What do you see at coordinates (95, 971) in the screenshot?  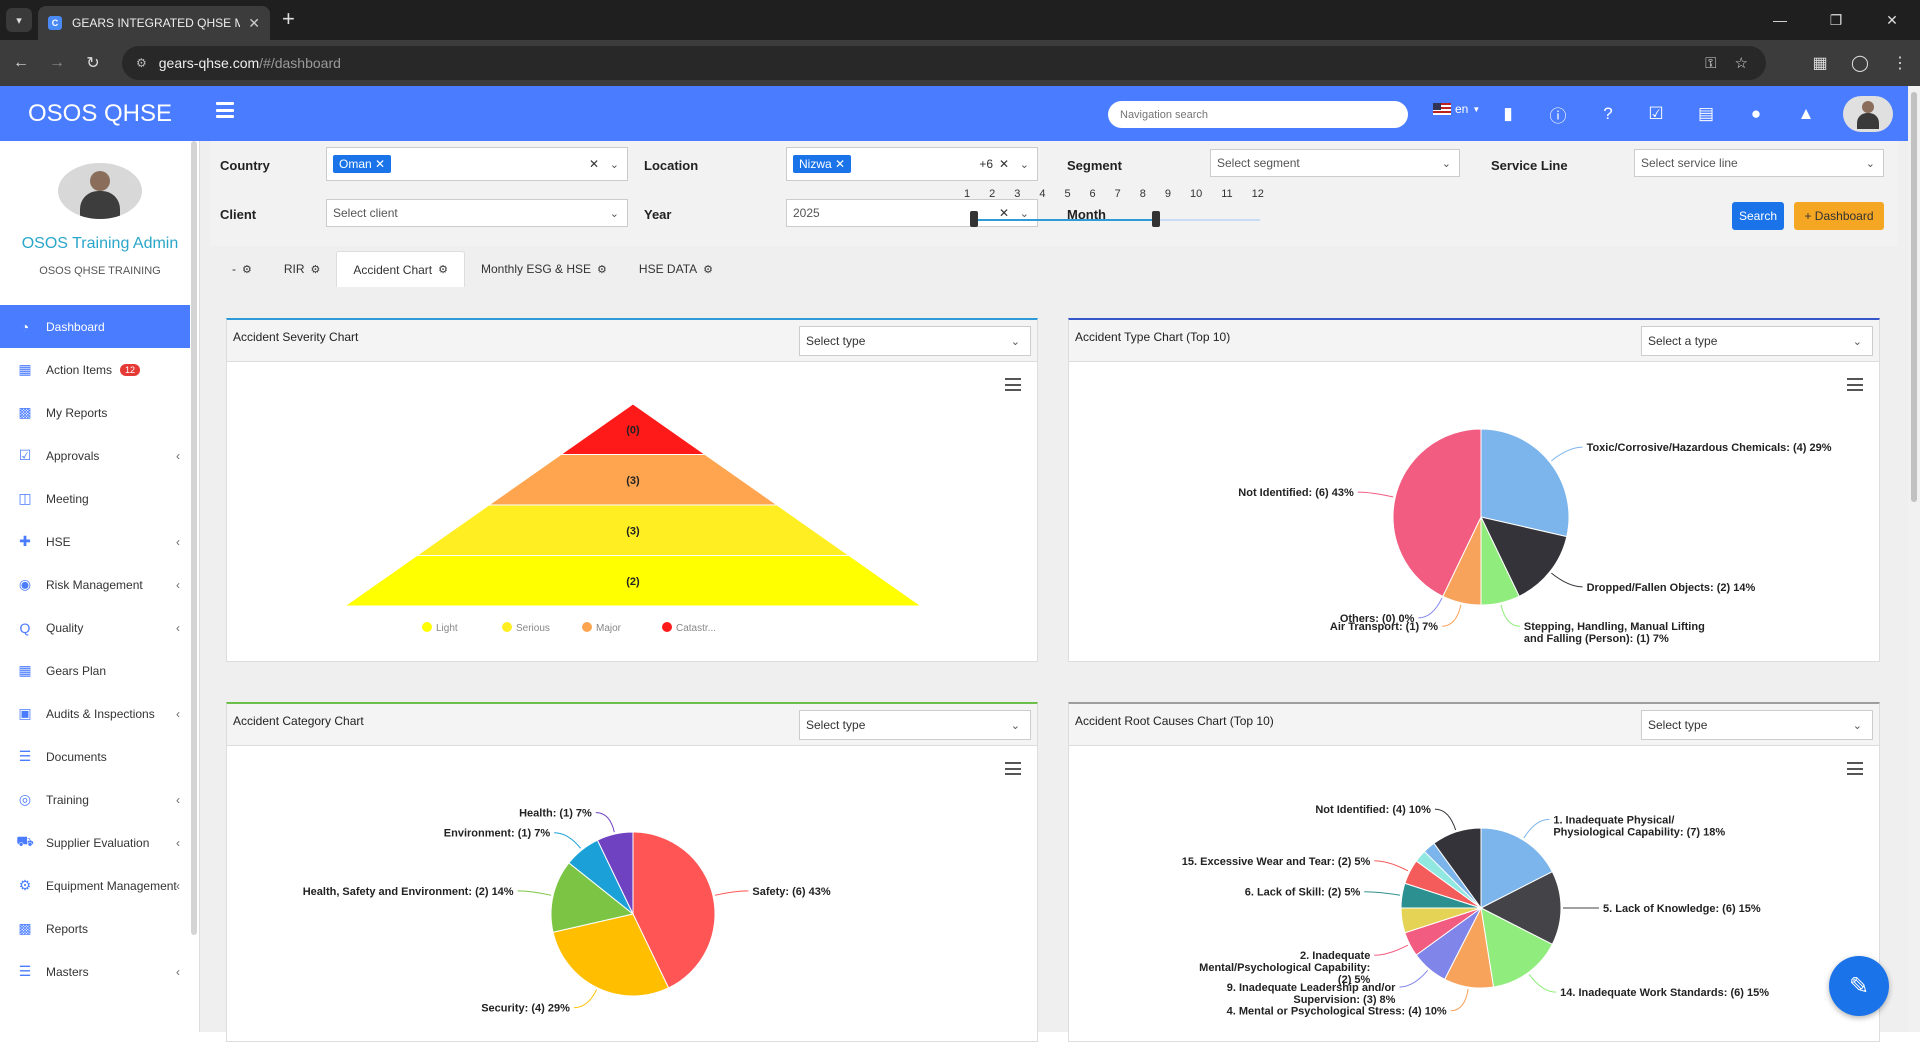 I see `sidebar-item-masters: ☰ Masters ‹` at bounding box center [95, 971].